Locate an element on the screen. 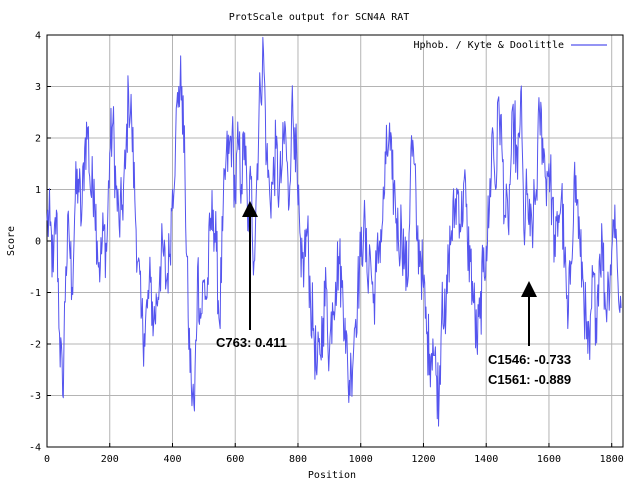  y-tick-label: -4 is located at coordinates (35, 448).